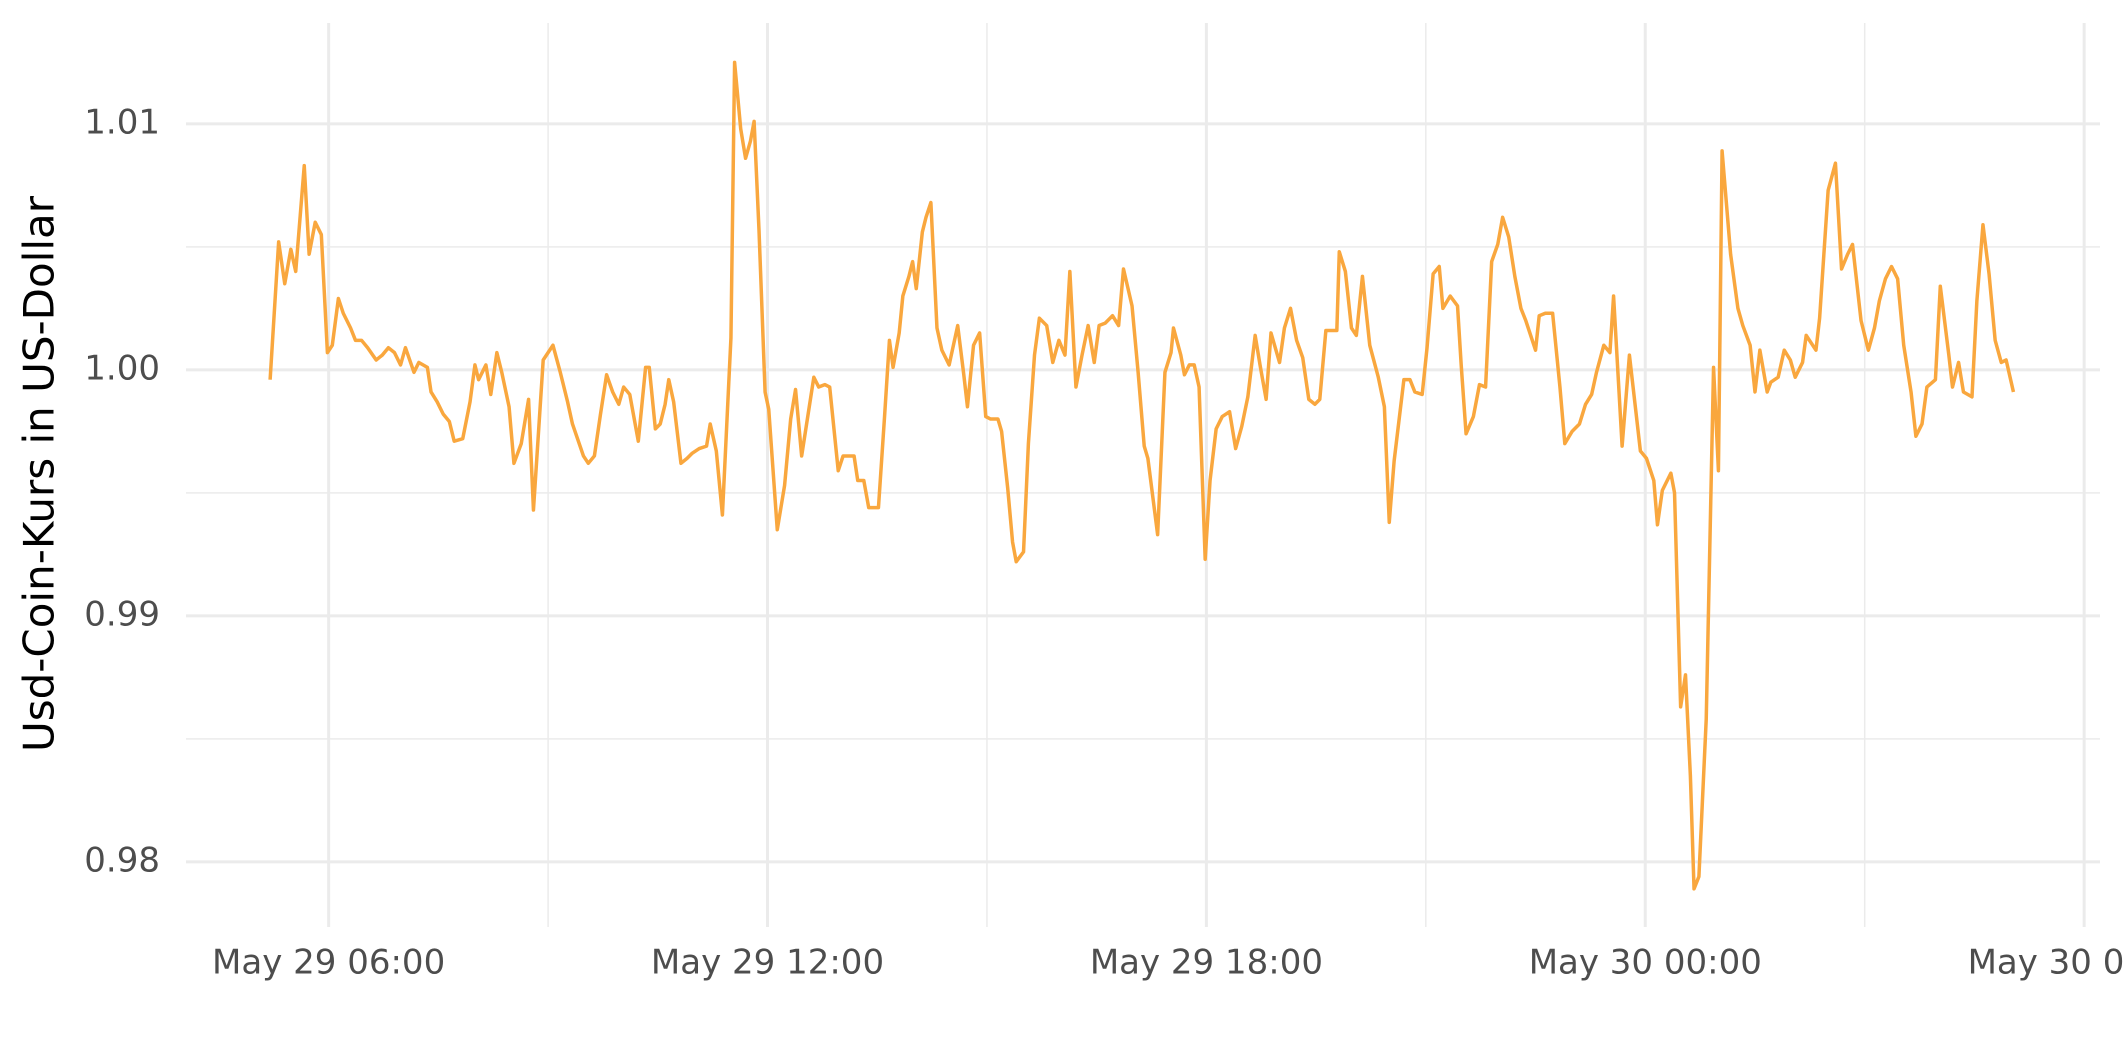  I want to click on y-tick-label: 0.99, so click(122, 614).